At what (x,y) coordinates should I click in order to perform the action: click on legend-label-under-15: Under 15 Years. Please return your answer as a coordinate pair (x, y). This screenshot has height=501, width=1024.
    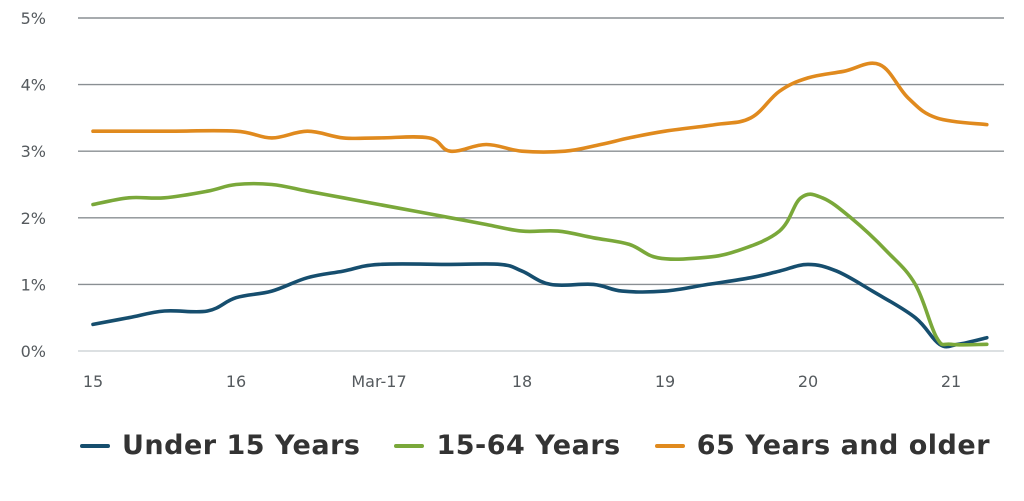
    Looking at the image, I should click on (241, 445).